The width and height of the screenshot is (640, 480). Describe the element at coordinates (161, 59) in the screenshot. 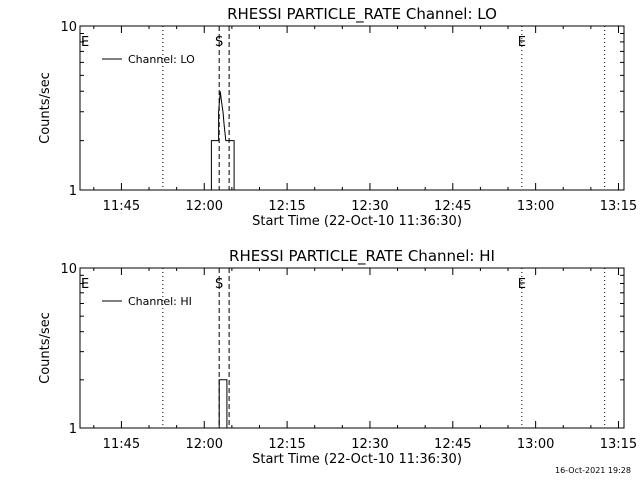

I see `legend-label: Channel: LO` at that location.